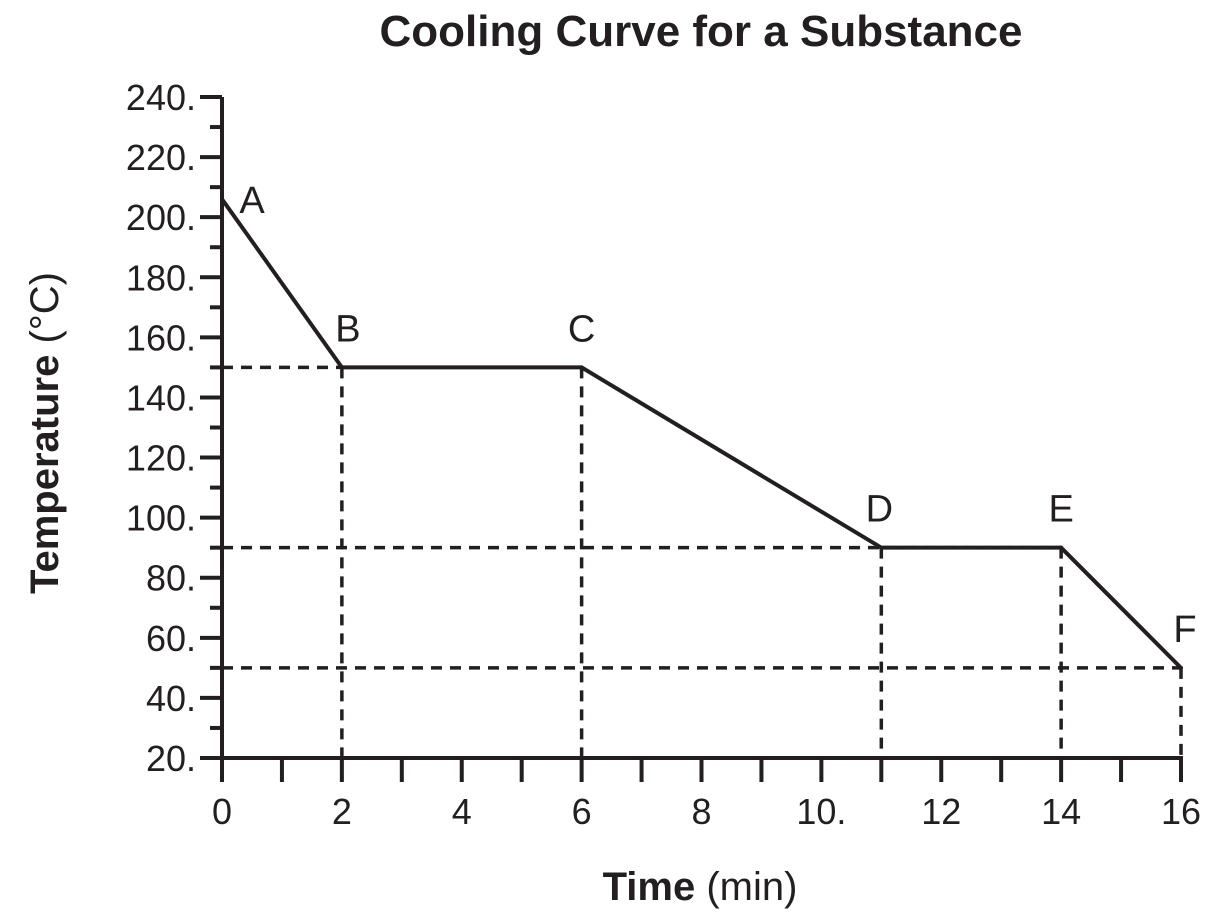 This screenshot has height=914, width=1210. Describe the element at coordinates (171, 758) in the screenshot. I see `y-tick-label: 20.` at that location.